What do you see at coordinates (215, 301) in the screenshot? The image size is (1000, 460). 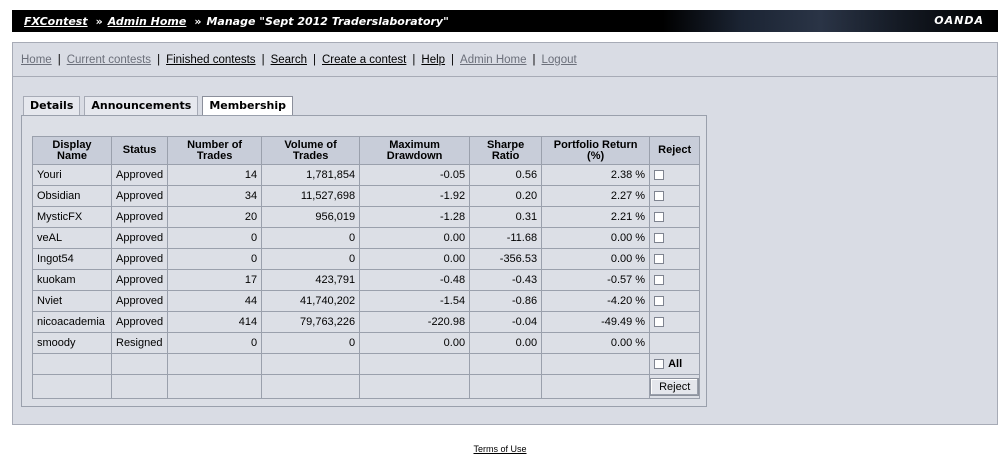 I see `number-of-trades-cell: 44` at bounding box center [215, 301].